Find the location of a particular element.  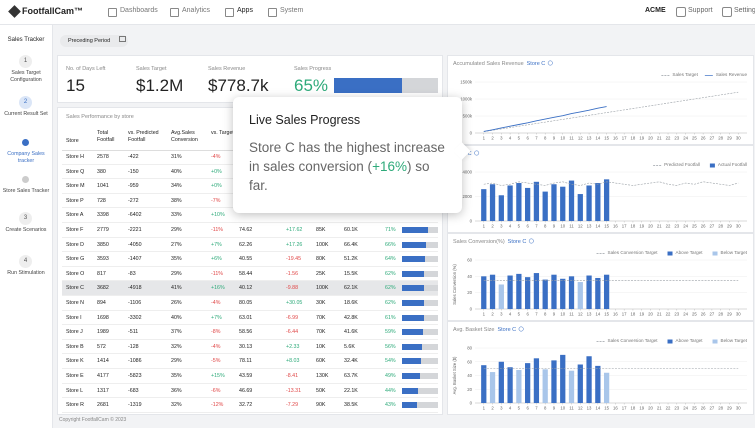

account: ACME is located at coordinates (655, 10).